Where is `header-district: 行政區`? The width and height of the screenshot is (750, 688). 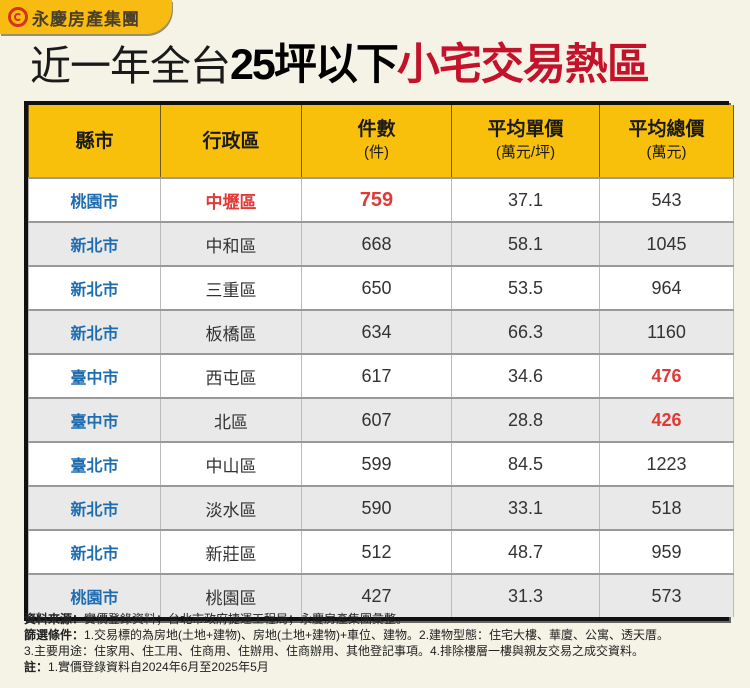 header-district: 行政區 is located at coordinates (231, 142).